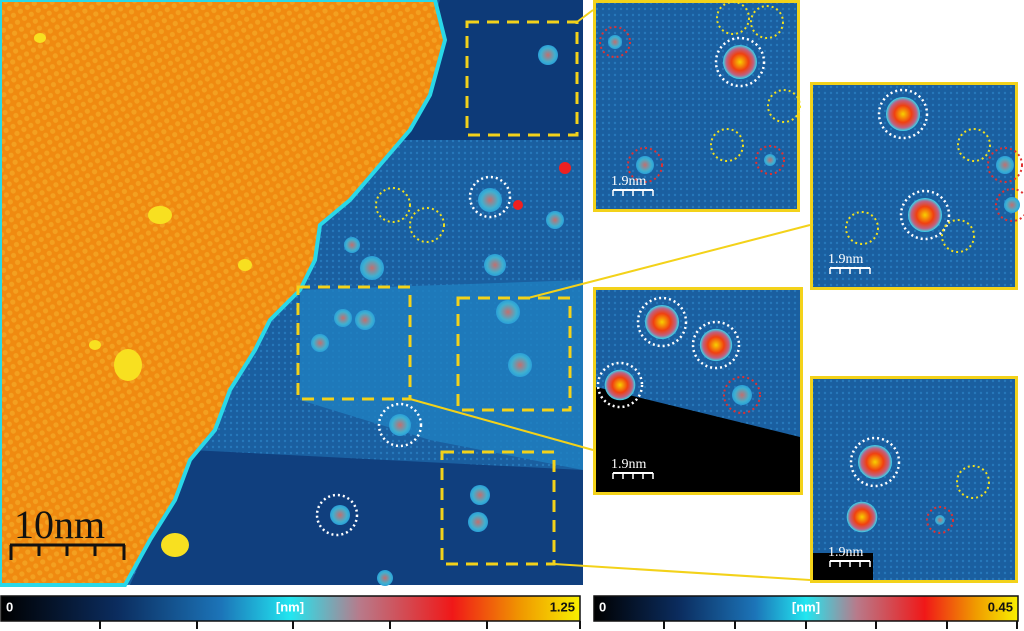 The height and width of the screenshot is (631, 1024). Describe the element at coordinates (562, 606) in the screenshot. I see `colorbar-max: 1.25` at that location.